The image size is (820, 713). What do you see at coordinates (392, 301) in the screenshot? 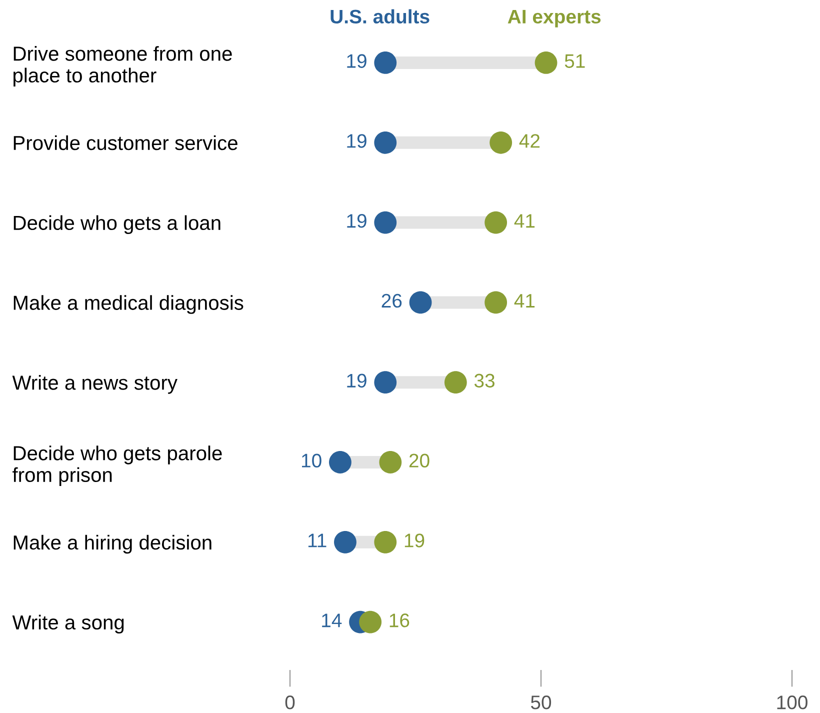
I see `data-label: 26` at bounding box center [392, 301].